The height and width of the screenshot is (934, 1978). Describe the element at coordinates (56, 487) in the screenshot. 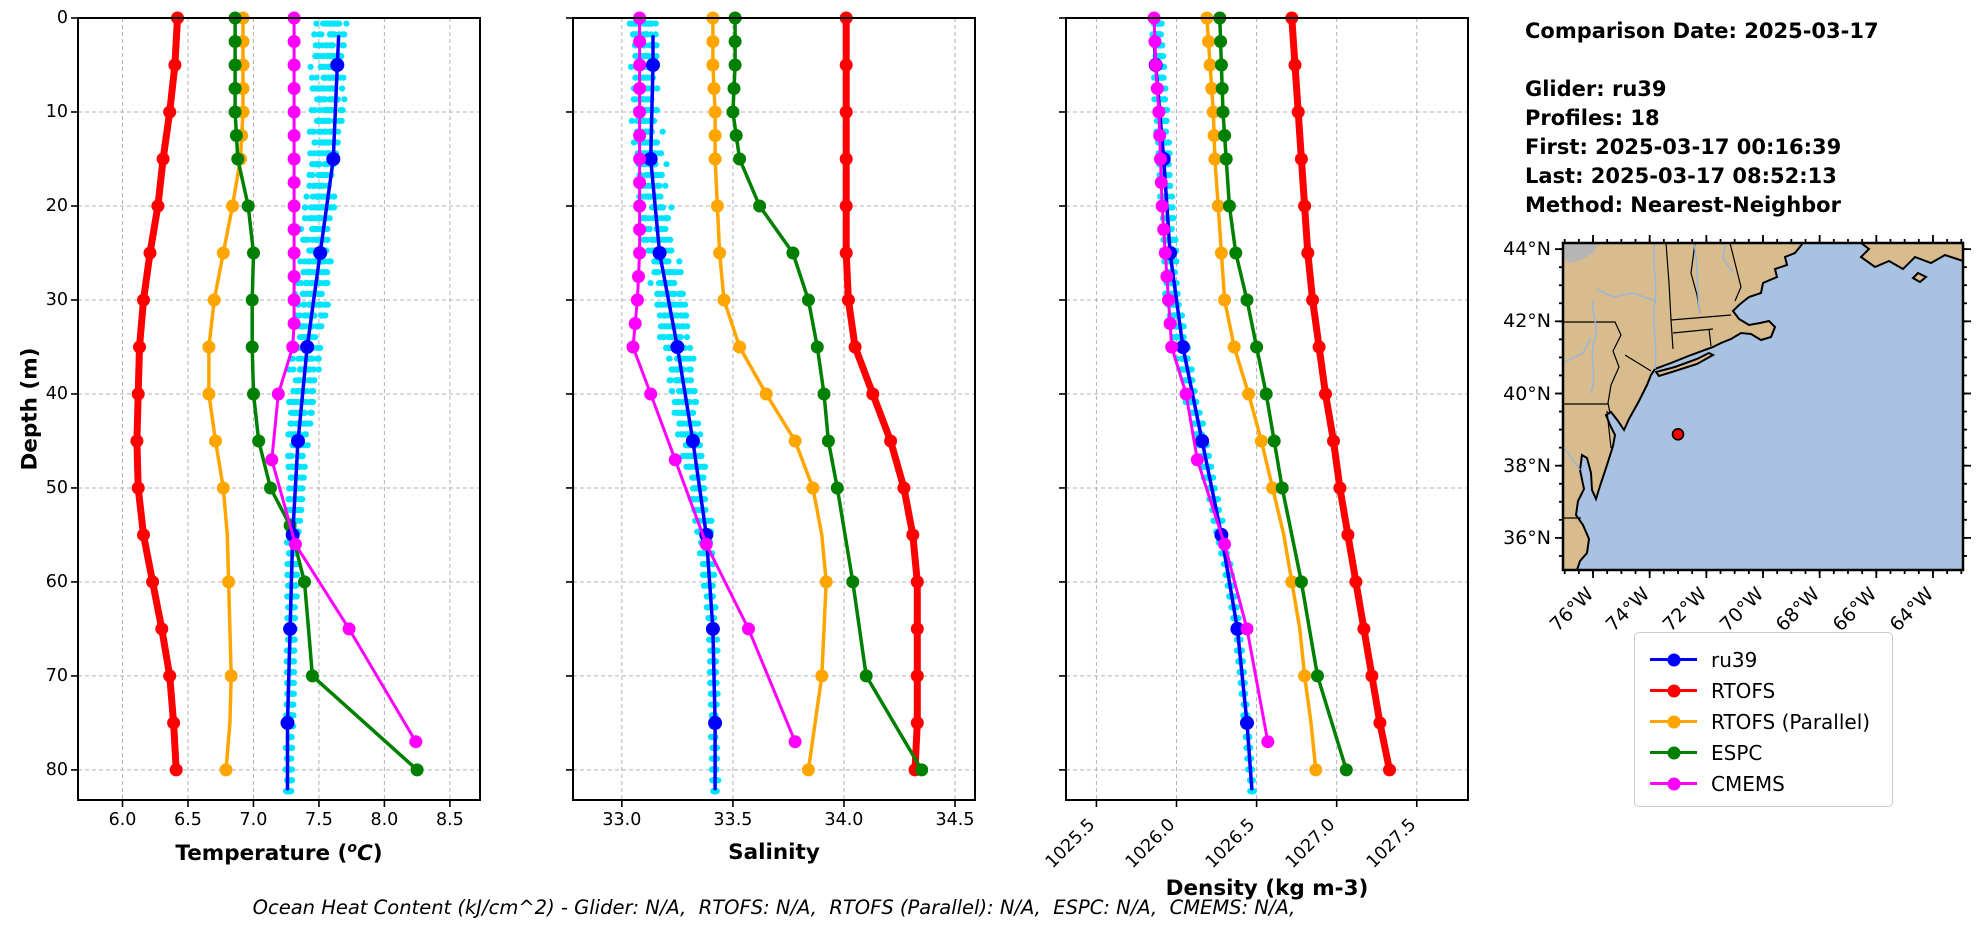

I see `y-tick-label: 50` at that location.